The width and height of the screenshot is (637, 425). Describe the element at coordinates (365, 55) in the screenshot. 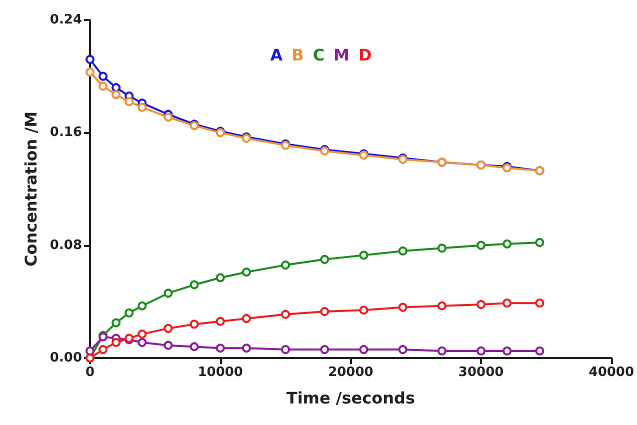

I see `text: D` at that location.